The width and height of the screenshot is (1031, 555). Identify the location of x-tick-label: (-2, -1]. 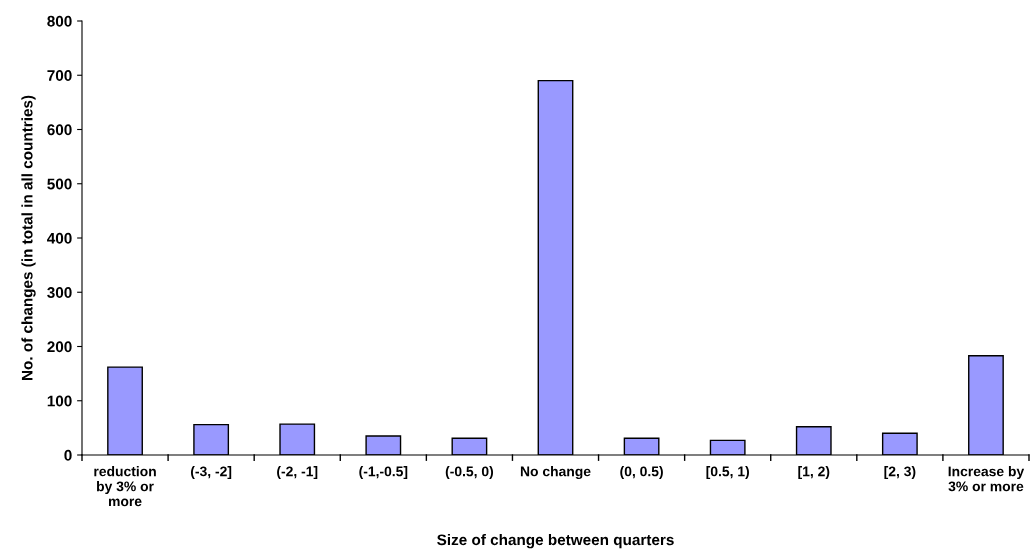
(297, 473).